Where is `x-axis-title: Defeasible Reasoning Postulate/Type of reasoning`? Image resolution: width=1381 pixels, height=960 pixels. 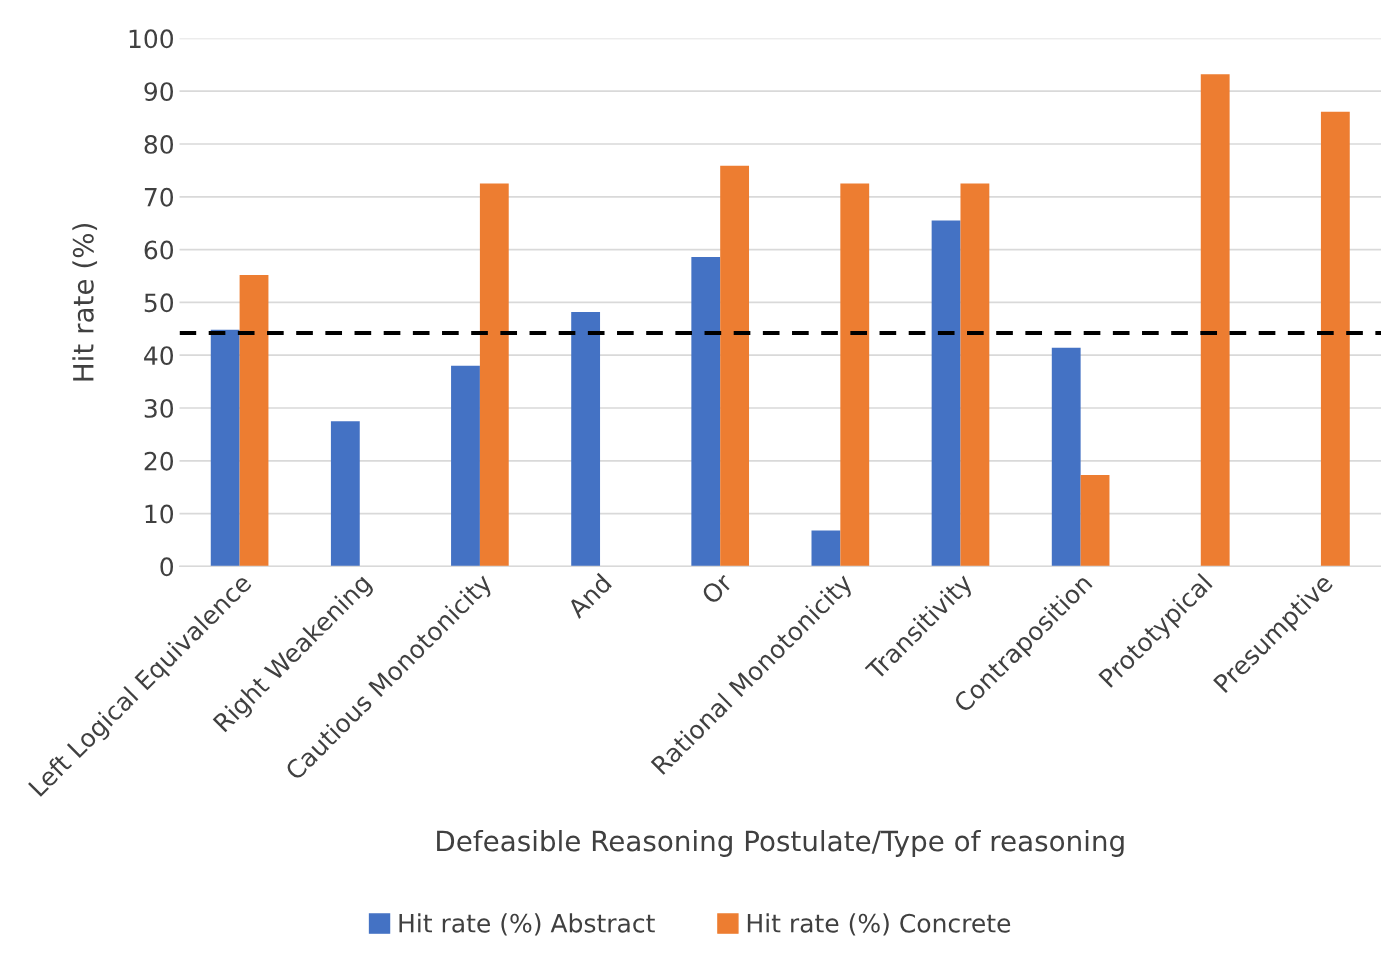 x-axis-title: Defeasible Reasoning Postulate/Type of reasoning is located at coordinates (780, 843).